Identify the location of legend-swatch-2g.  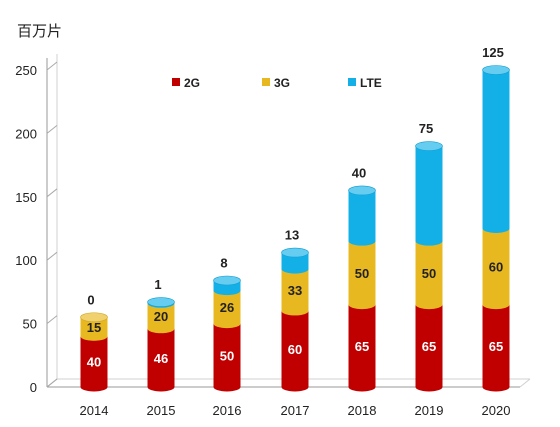
(176, 82).